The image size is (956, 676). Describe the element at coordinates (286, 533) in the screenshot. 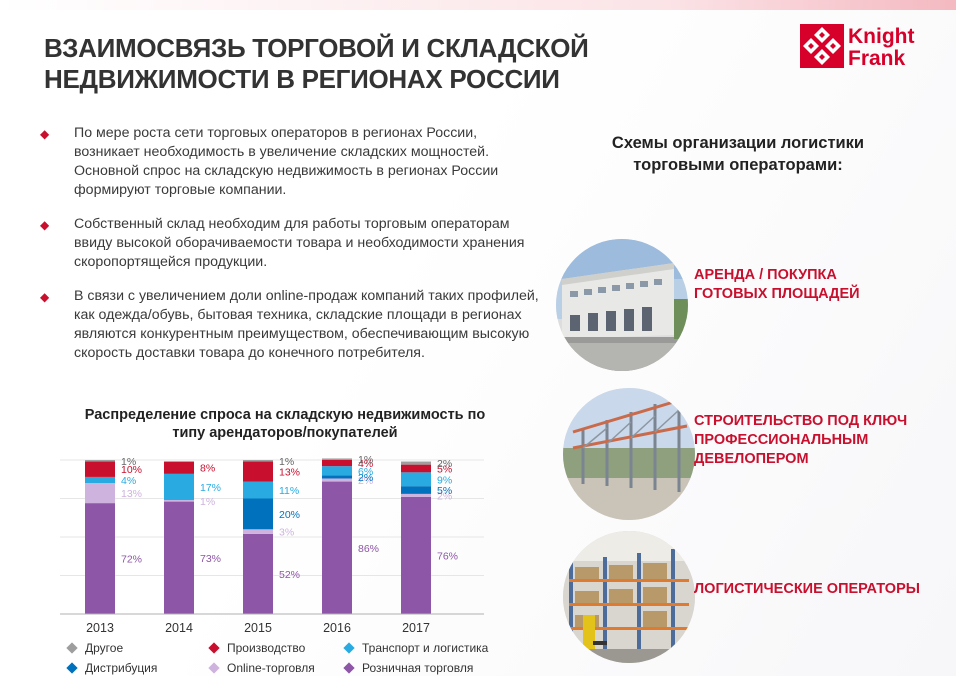

I see `data-label: 3%` at that location.